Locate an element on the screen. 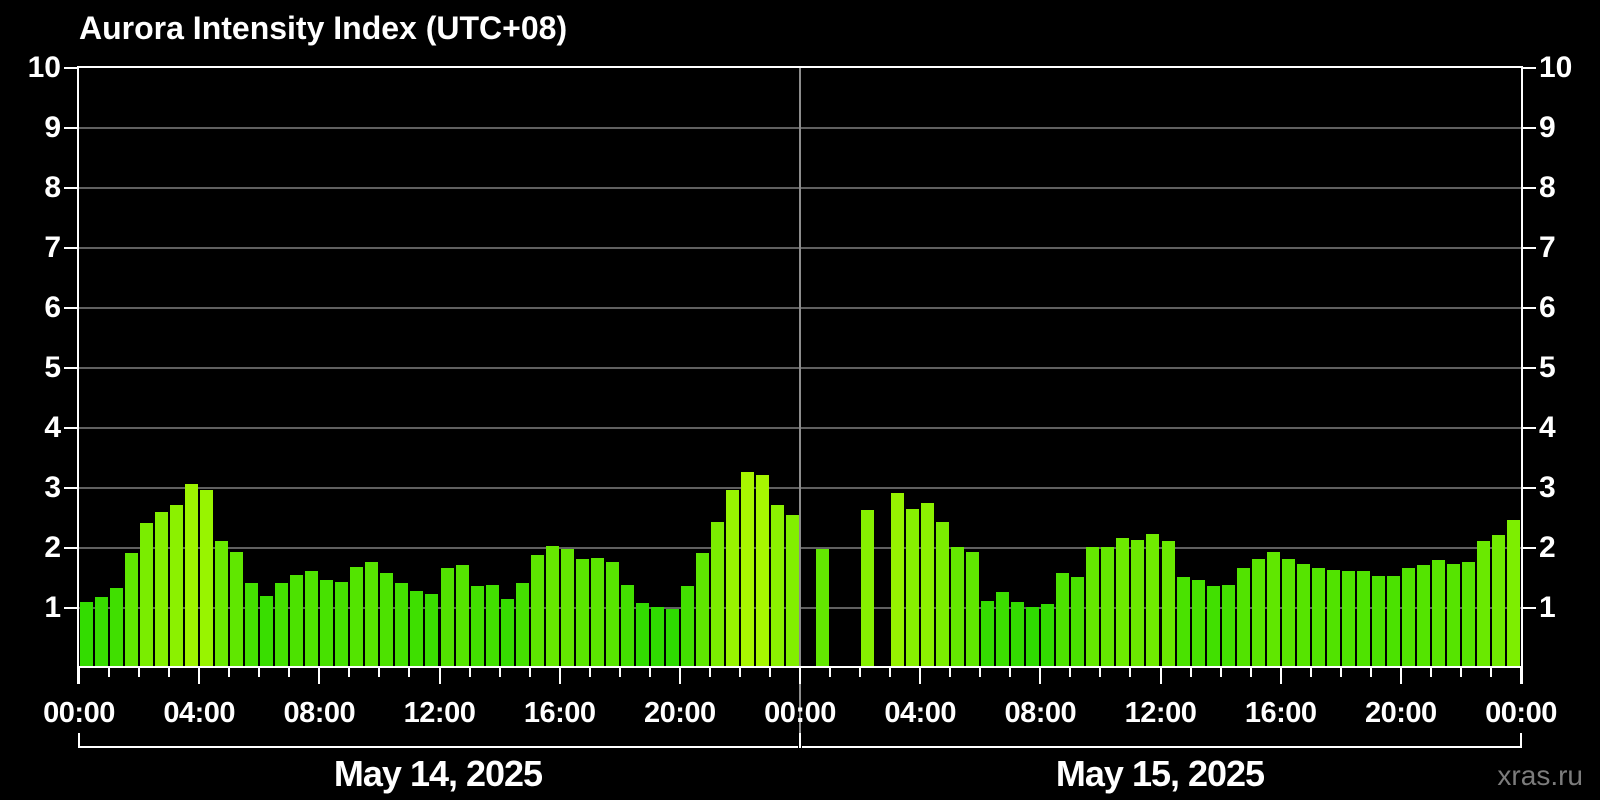 The height and width of the screenshot is (800, 1600). day1-bracket is located at coordinates (438, 747).